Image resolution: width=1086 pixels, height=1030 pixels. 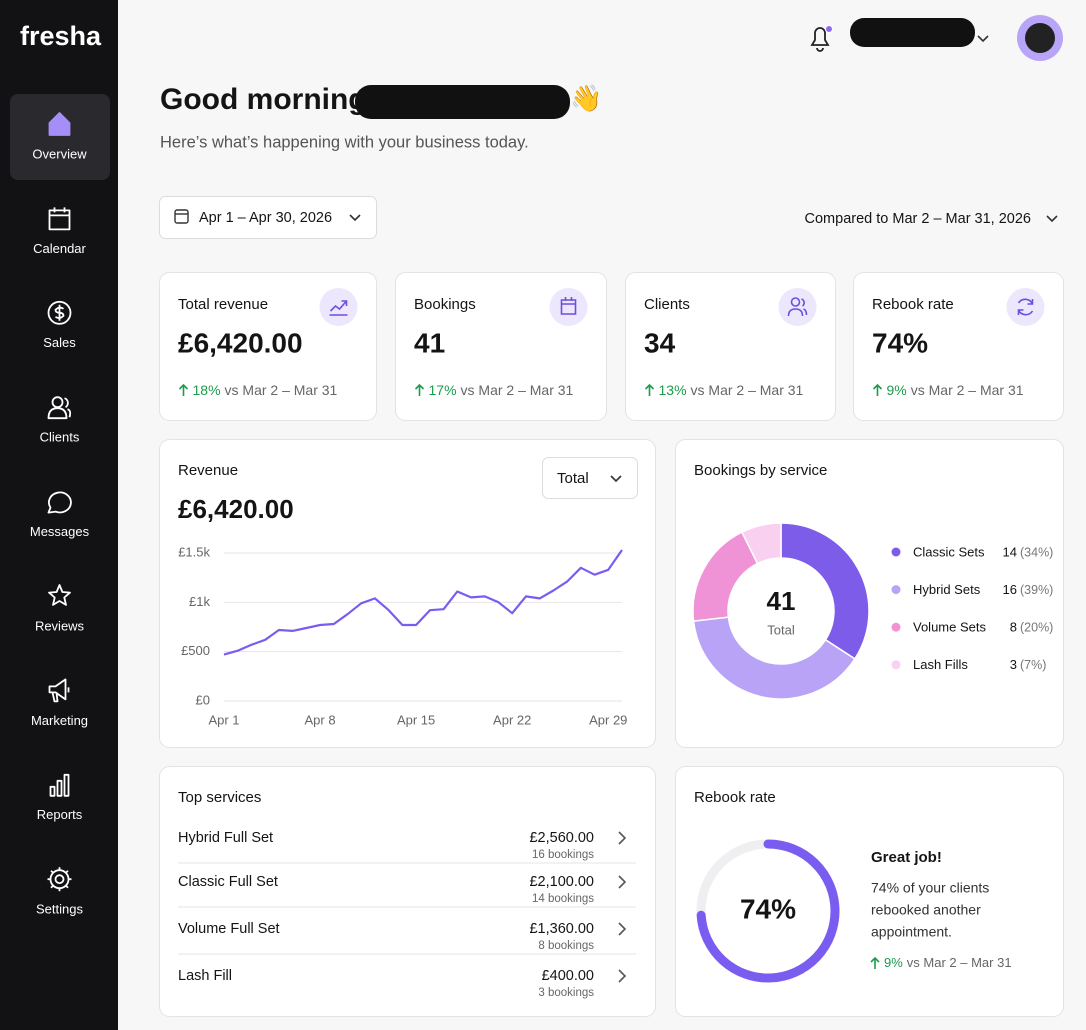 What do you see at coordinates (60, 437) in the screenshot?
I see `nav-label: Clients` at bounding box center [60, 437].